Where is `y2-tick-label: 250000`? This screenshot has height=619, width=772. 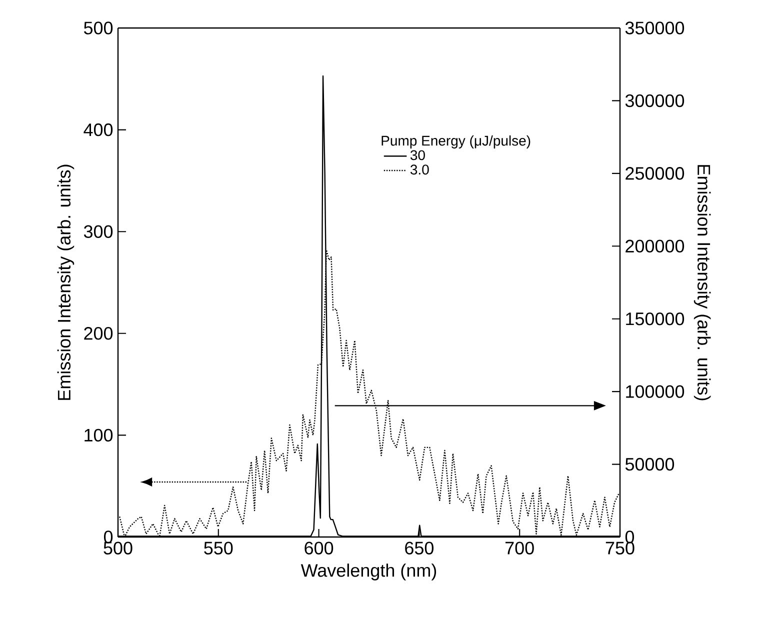 y2-tick-label: 250000 is located at coordinates (655, 173).